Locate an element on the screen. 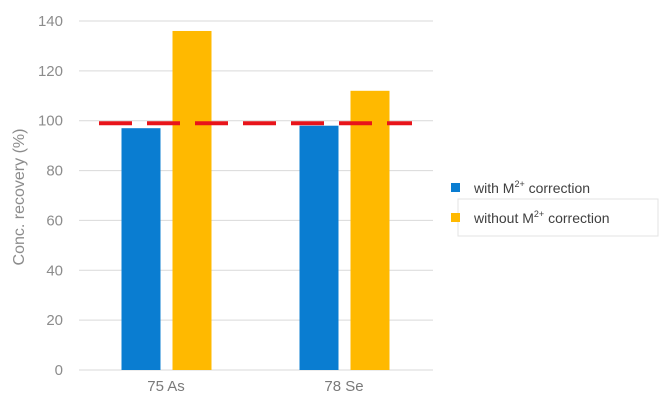  y-axis-title: Conc. recovery (%) is located at coordinates (19, 197).